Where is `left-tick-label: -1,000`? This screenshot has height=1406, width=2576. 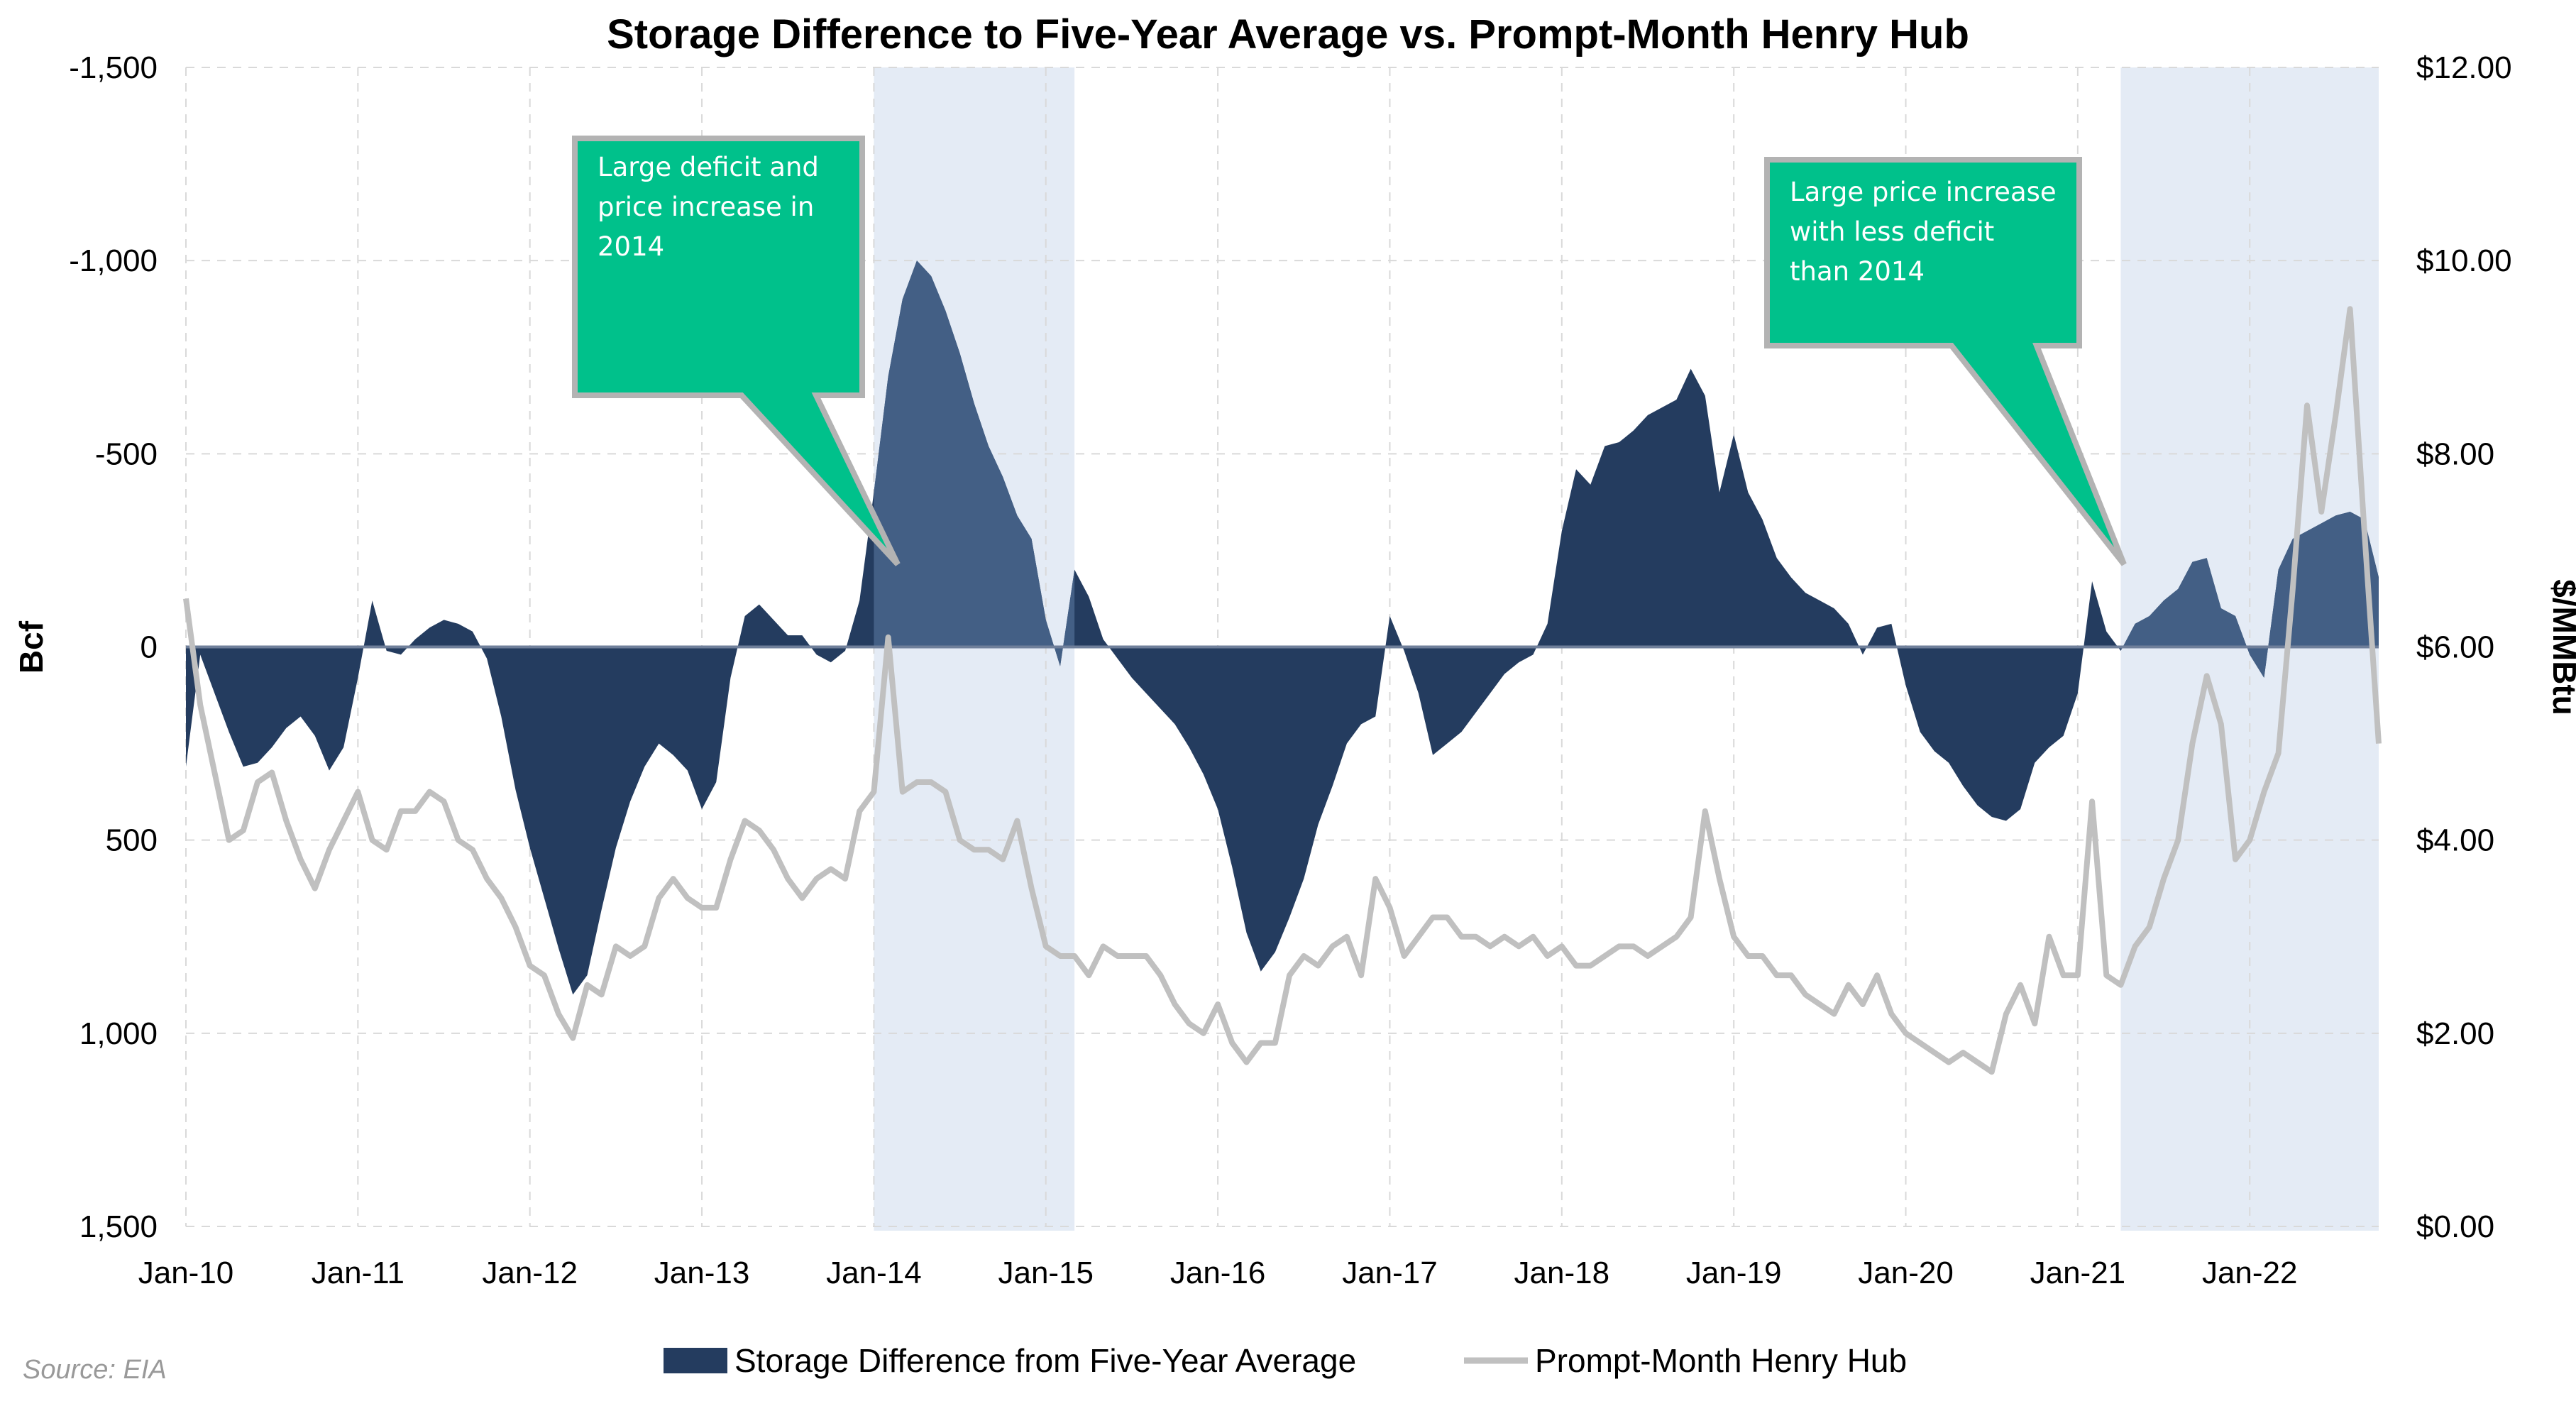
left-tick-label: -1,000 is located at coordinates (113, 260).